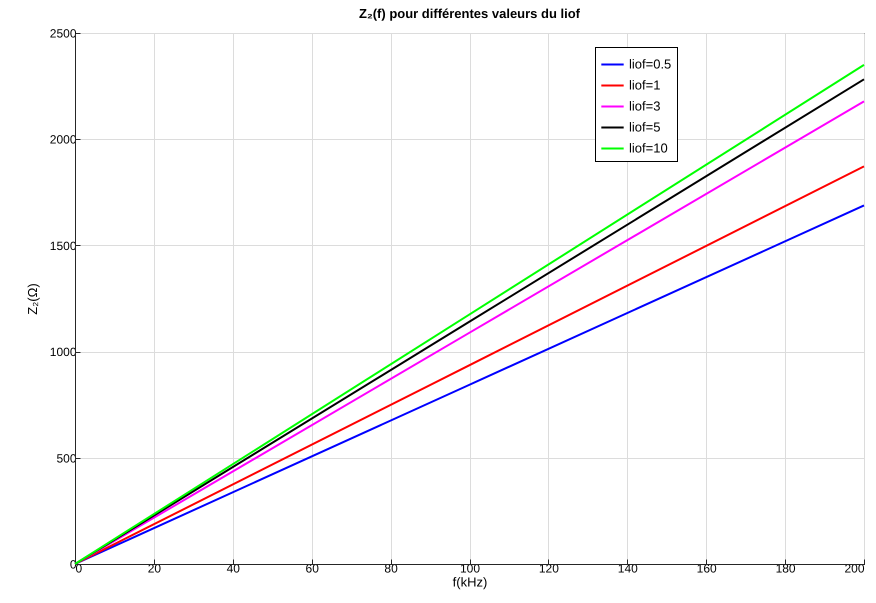  What do you see at coordinates (648, 148) in the screenshot?
I see `legend-label: liof=10` at bounding box center [648, 148].